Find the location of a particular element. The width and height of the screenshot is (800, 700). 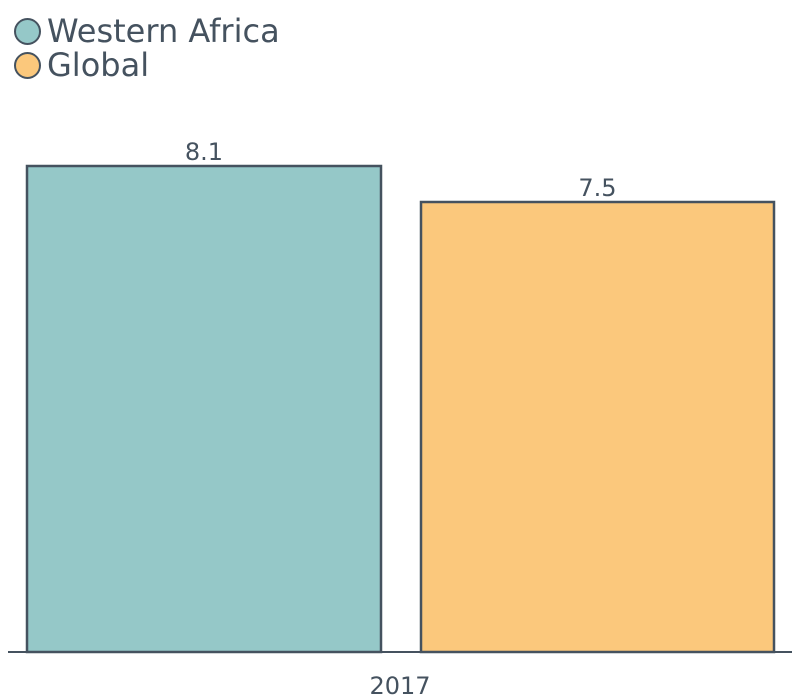

x-tick-label: 2017 is located at coordinates (399, 686).